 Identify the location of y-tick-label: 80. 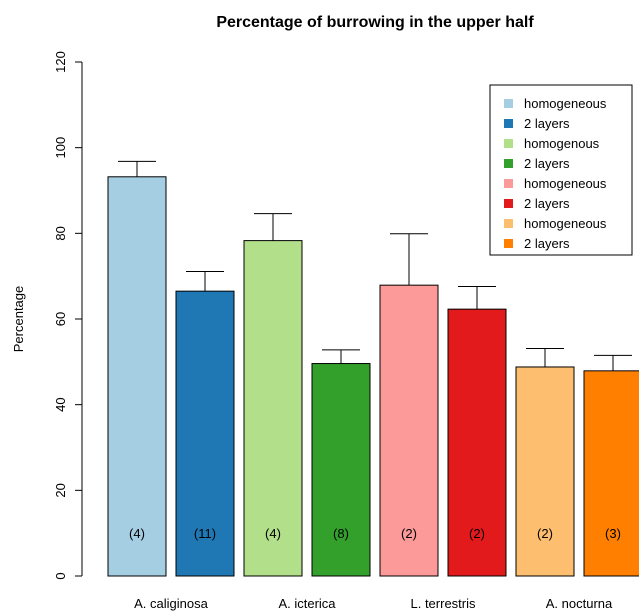
(60, 233).